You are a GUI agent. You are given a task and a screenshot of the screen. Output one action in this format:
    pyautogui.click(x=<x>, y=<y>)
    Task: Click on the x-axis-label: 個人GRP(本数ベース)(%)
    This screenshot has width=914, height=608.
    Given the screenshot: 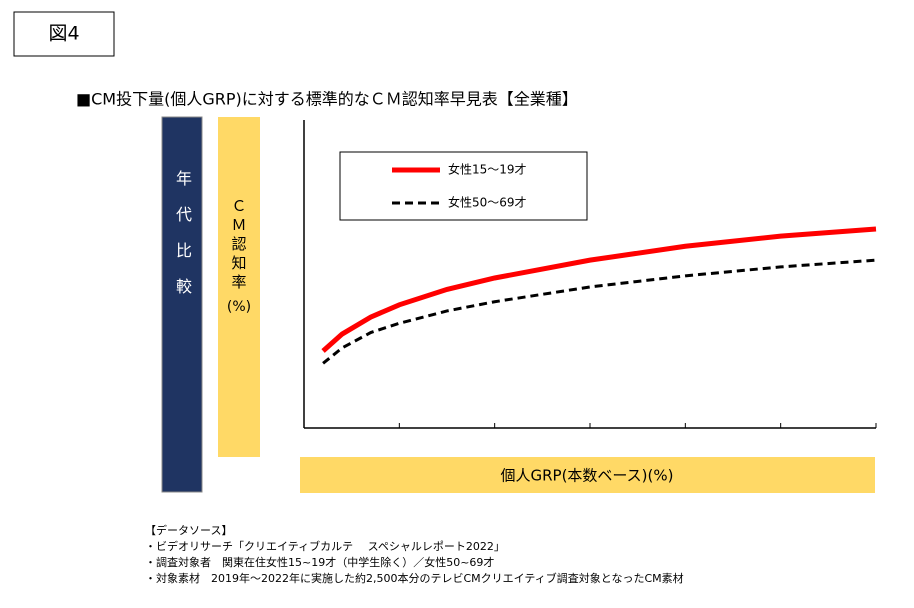 What is the action you would take?
    pyautogui.click(x=586, y=476)
    